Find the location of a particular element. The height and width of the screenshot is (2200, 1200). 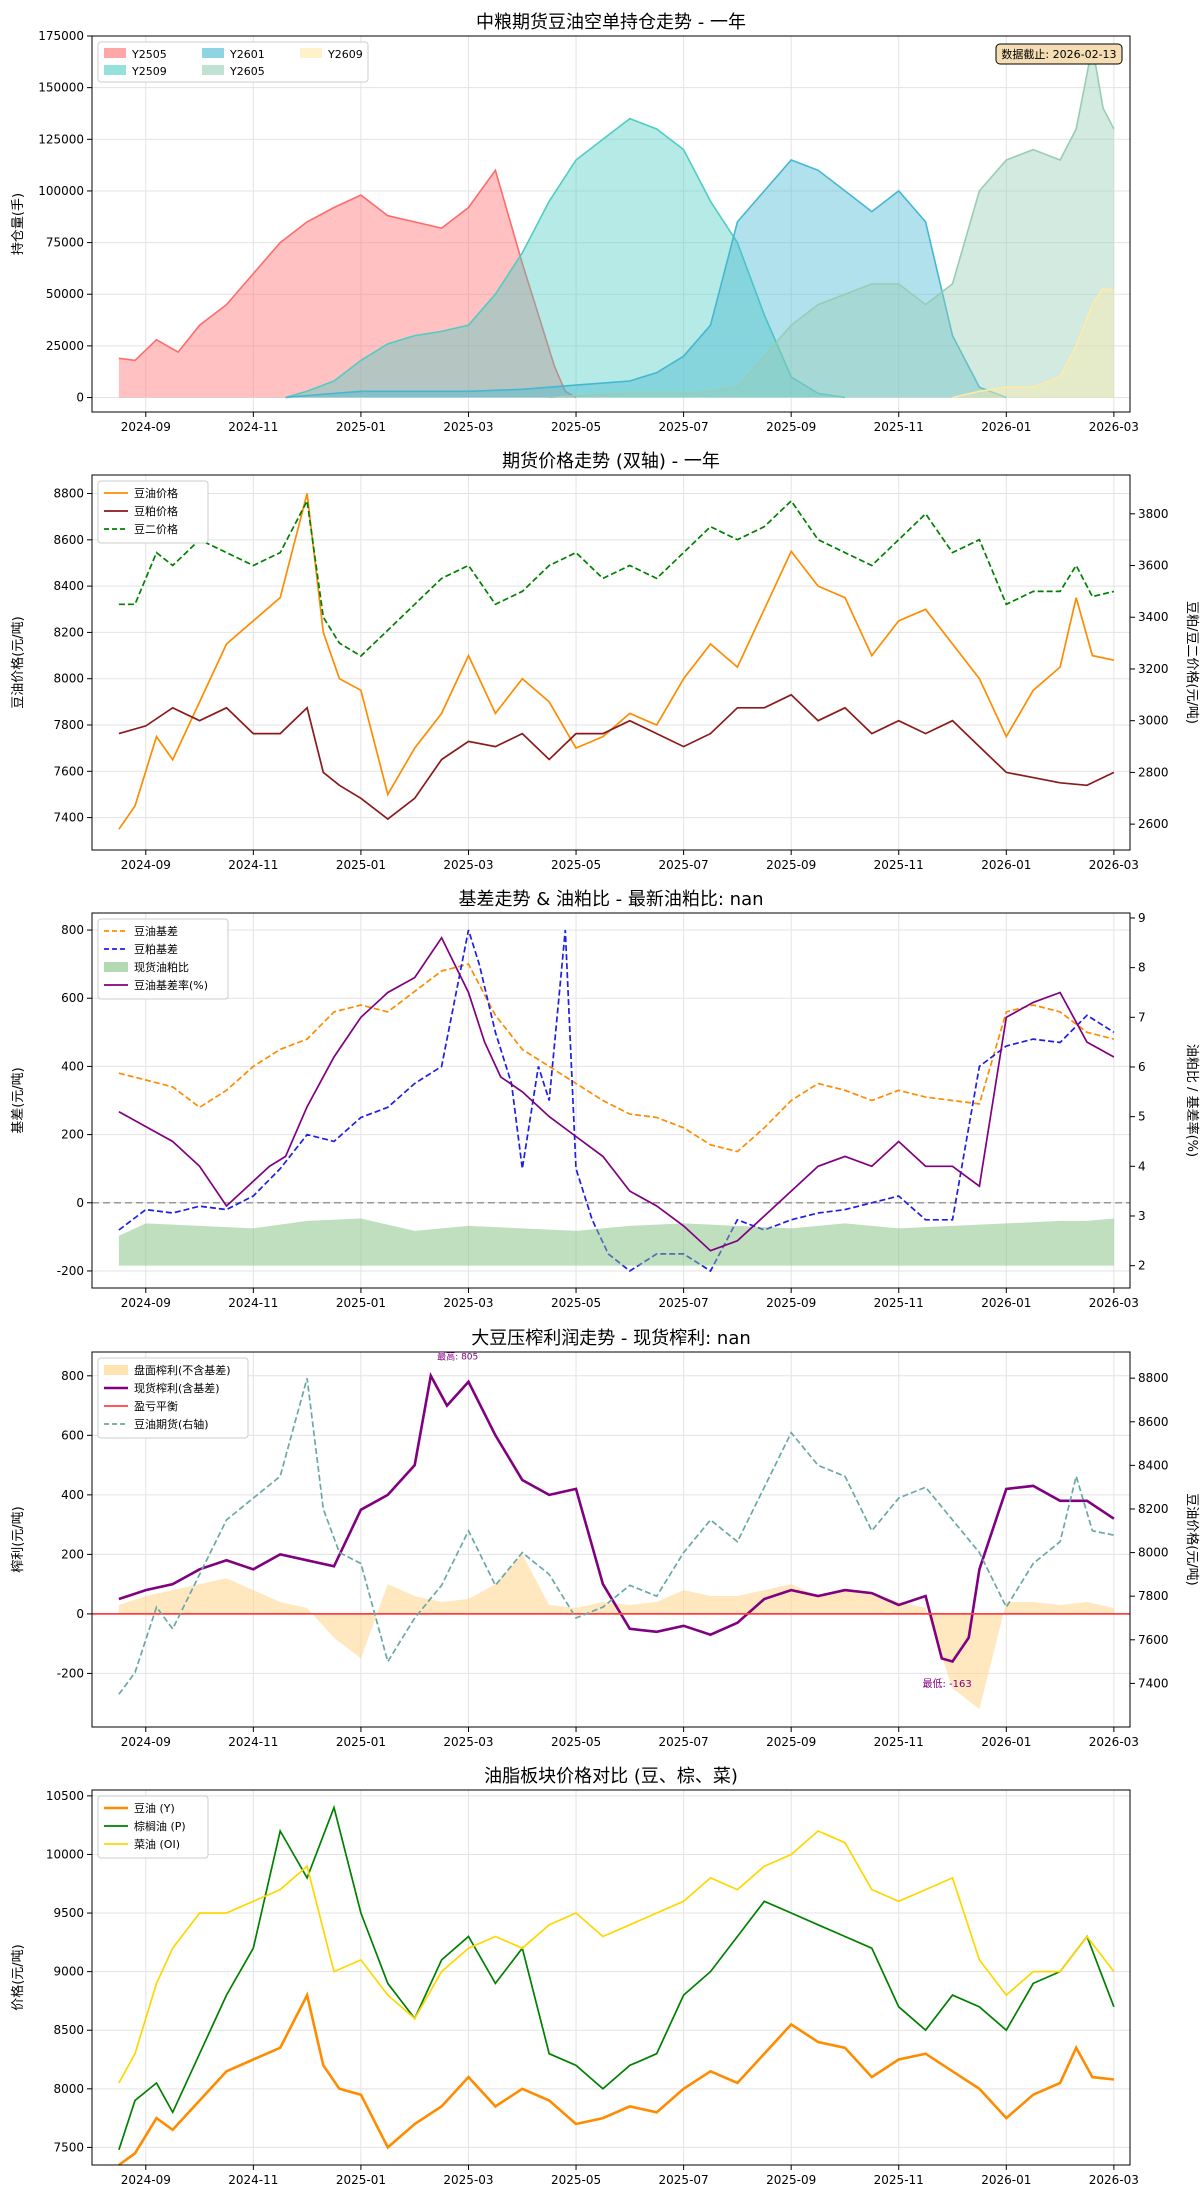

y-tick-label: 150000 is located at coordinates (61, 88).